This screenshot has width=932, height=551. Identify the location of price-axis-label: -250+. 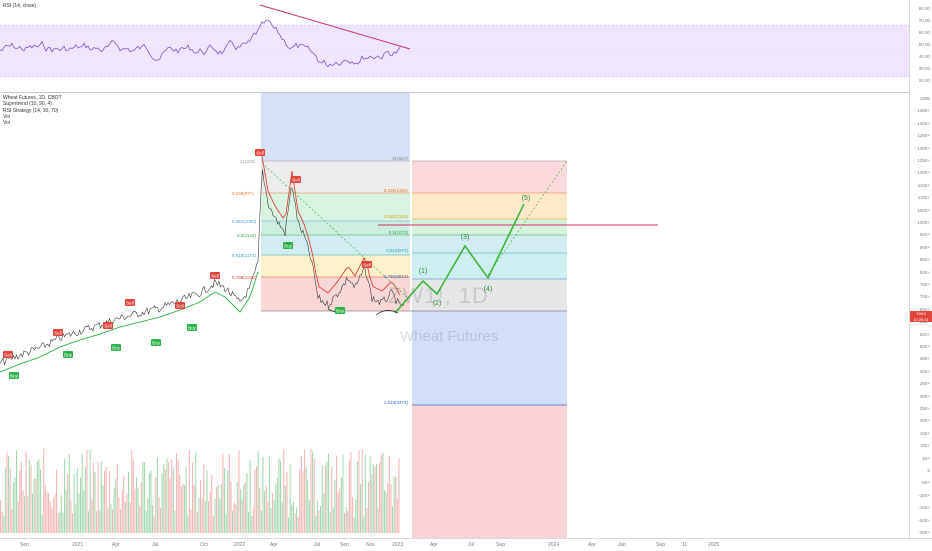
(924, 532).